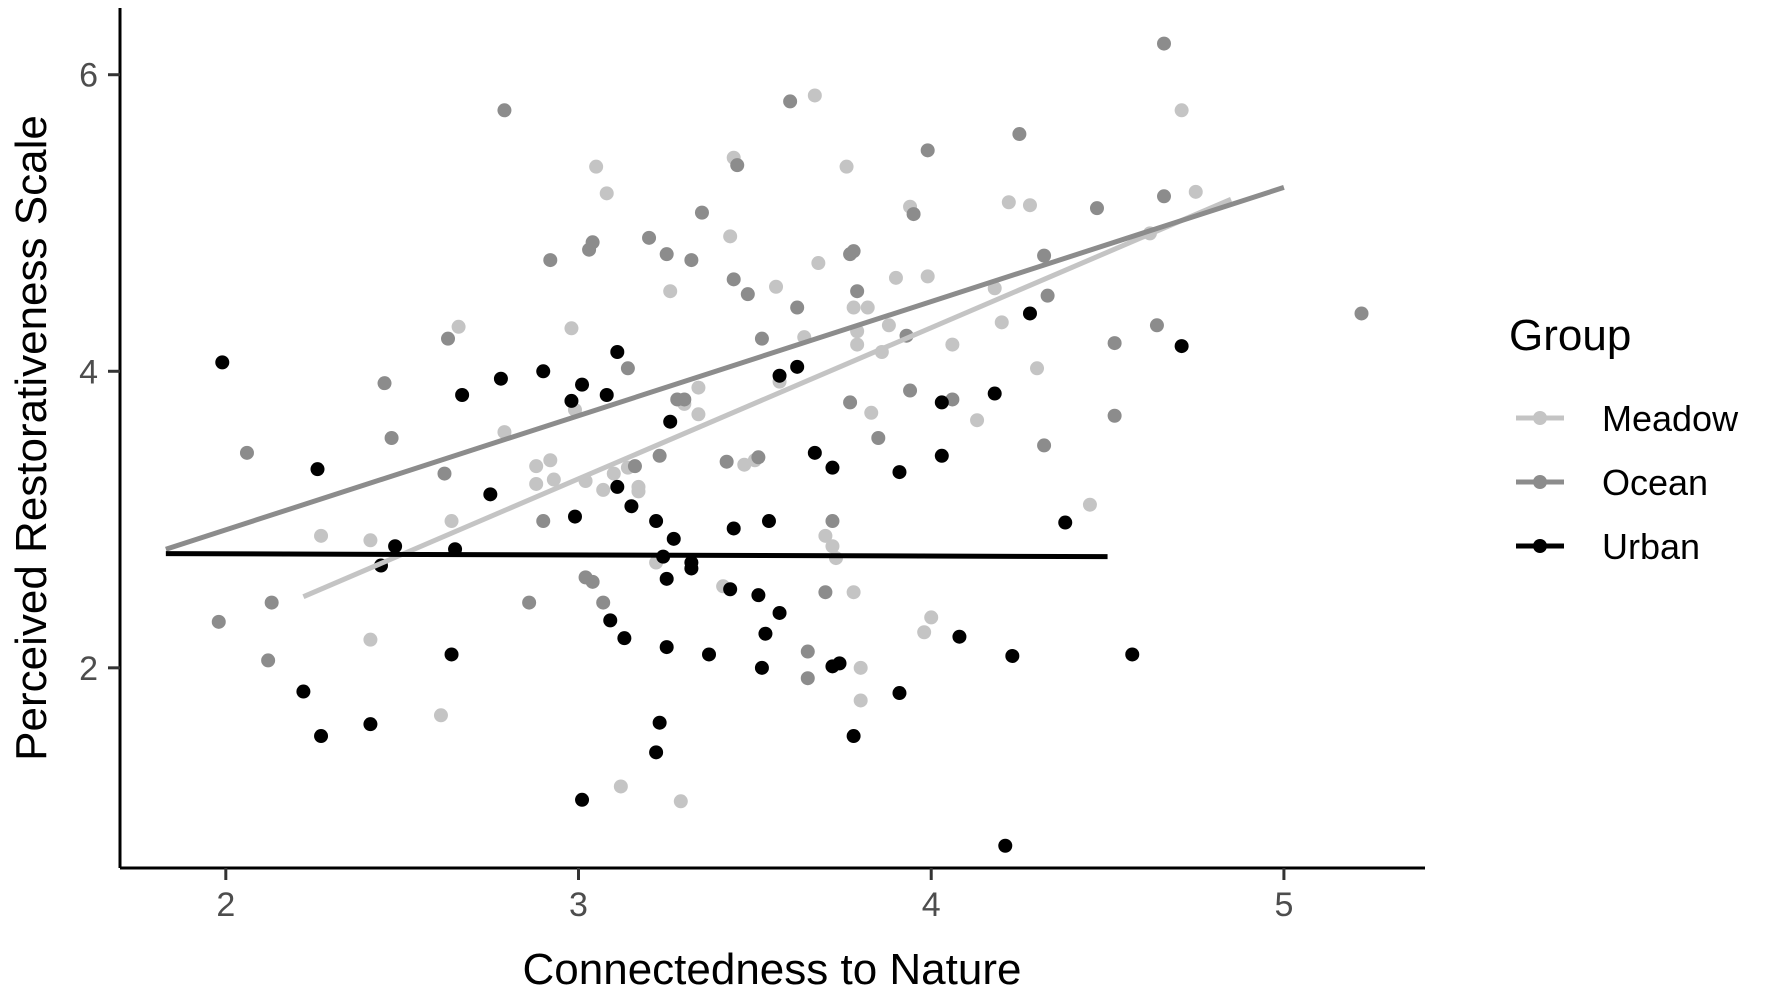 Image resolution: width=1767 pixels, height=997 pixels. Describe the element at coordinates (1670, 418) in the screenshot. I see `legend-label: Meadow` at that location.